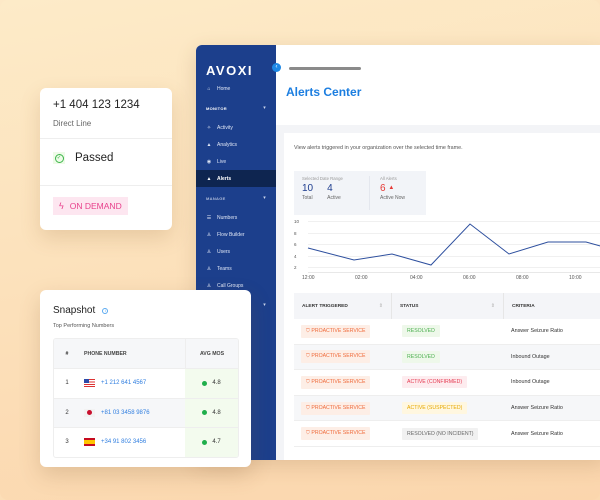  What do you see at coordinates (236, 285) in the screenshot?
I see `sidebar-item-call-groups: ♙ Call Groups` at bounding box center [236, 285].